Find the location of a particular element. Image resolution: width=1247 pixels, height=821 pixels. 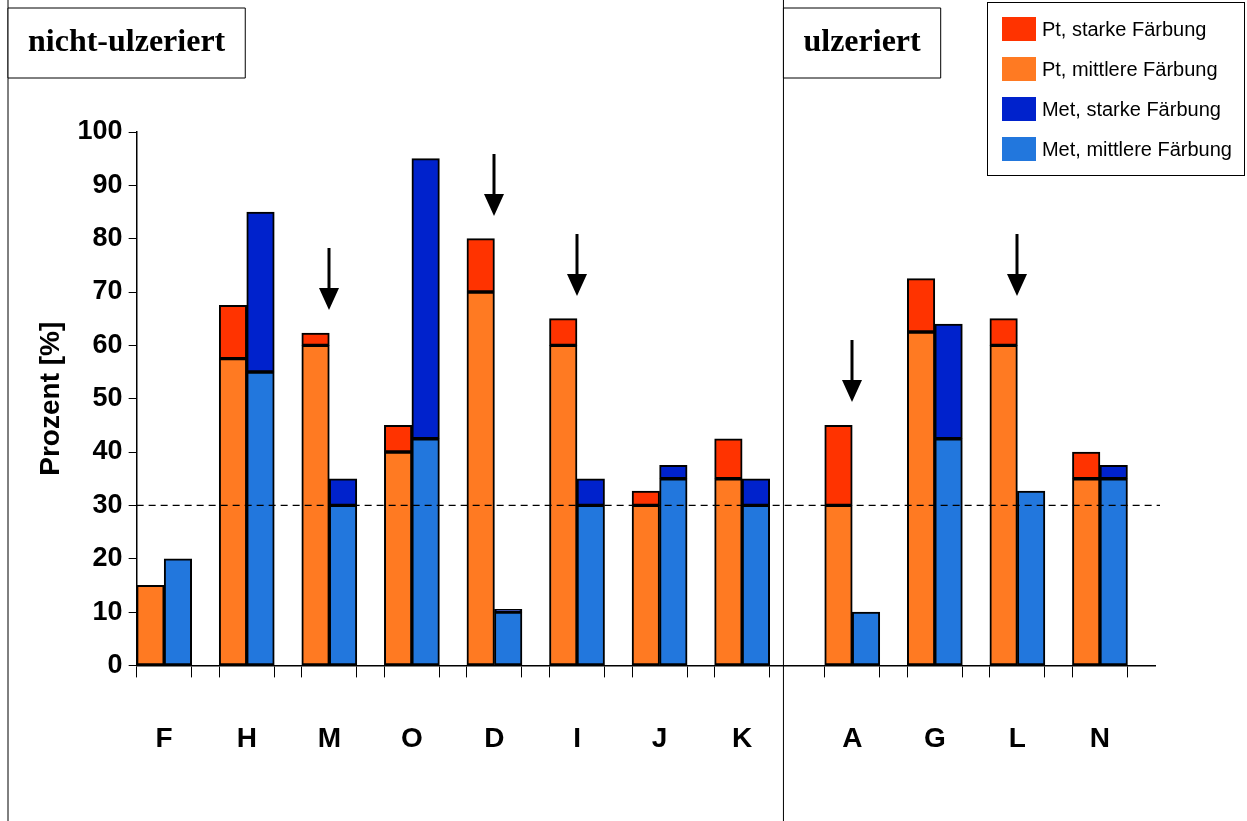

x-tick-label: L is located at coordinates (1017, 737).